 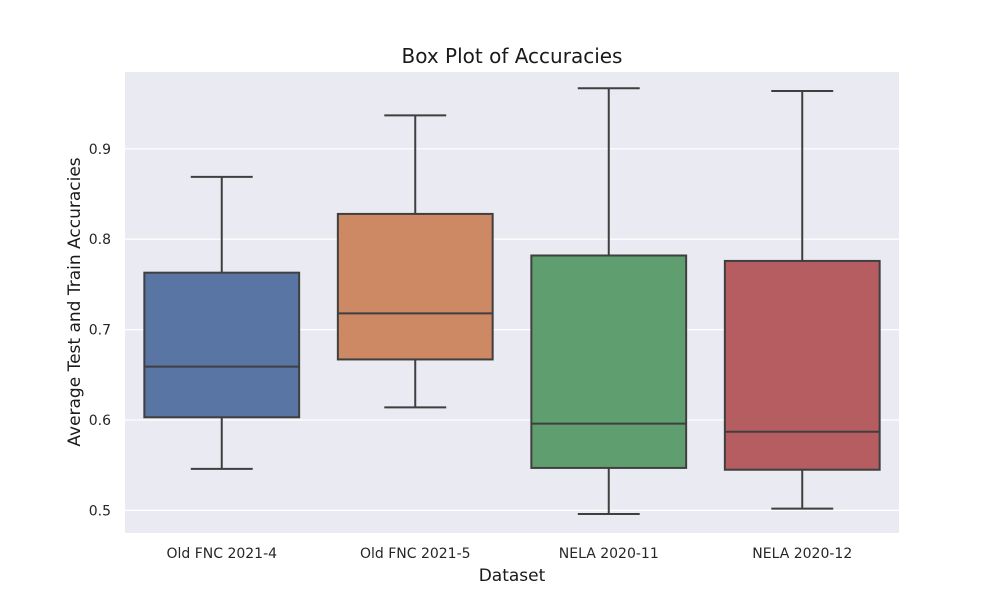 What do you see at coordinates (802, 554) in the screenshot?
I see `x-tick-label: NELA 2020-12` at bounding box center [802, 554].